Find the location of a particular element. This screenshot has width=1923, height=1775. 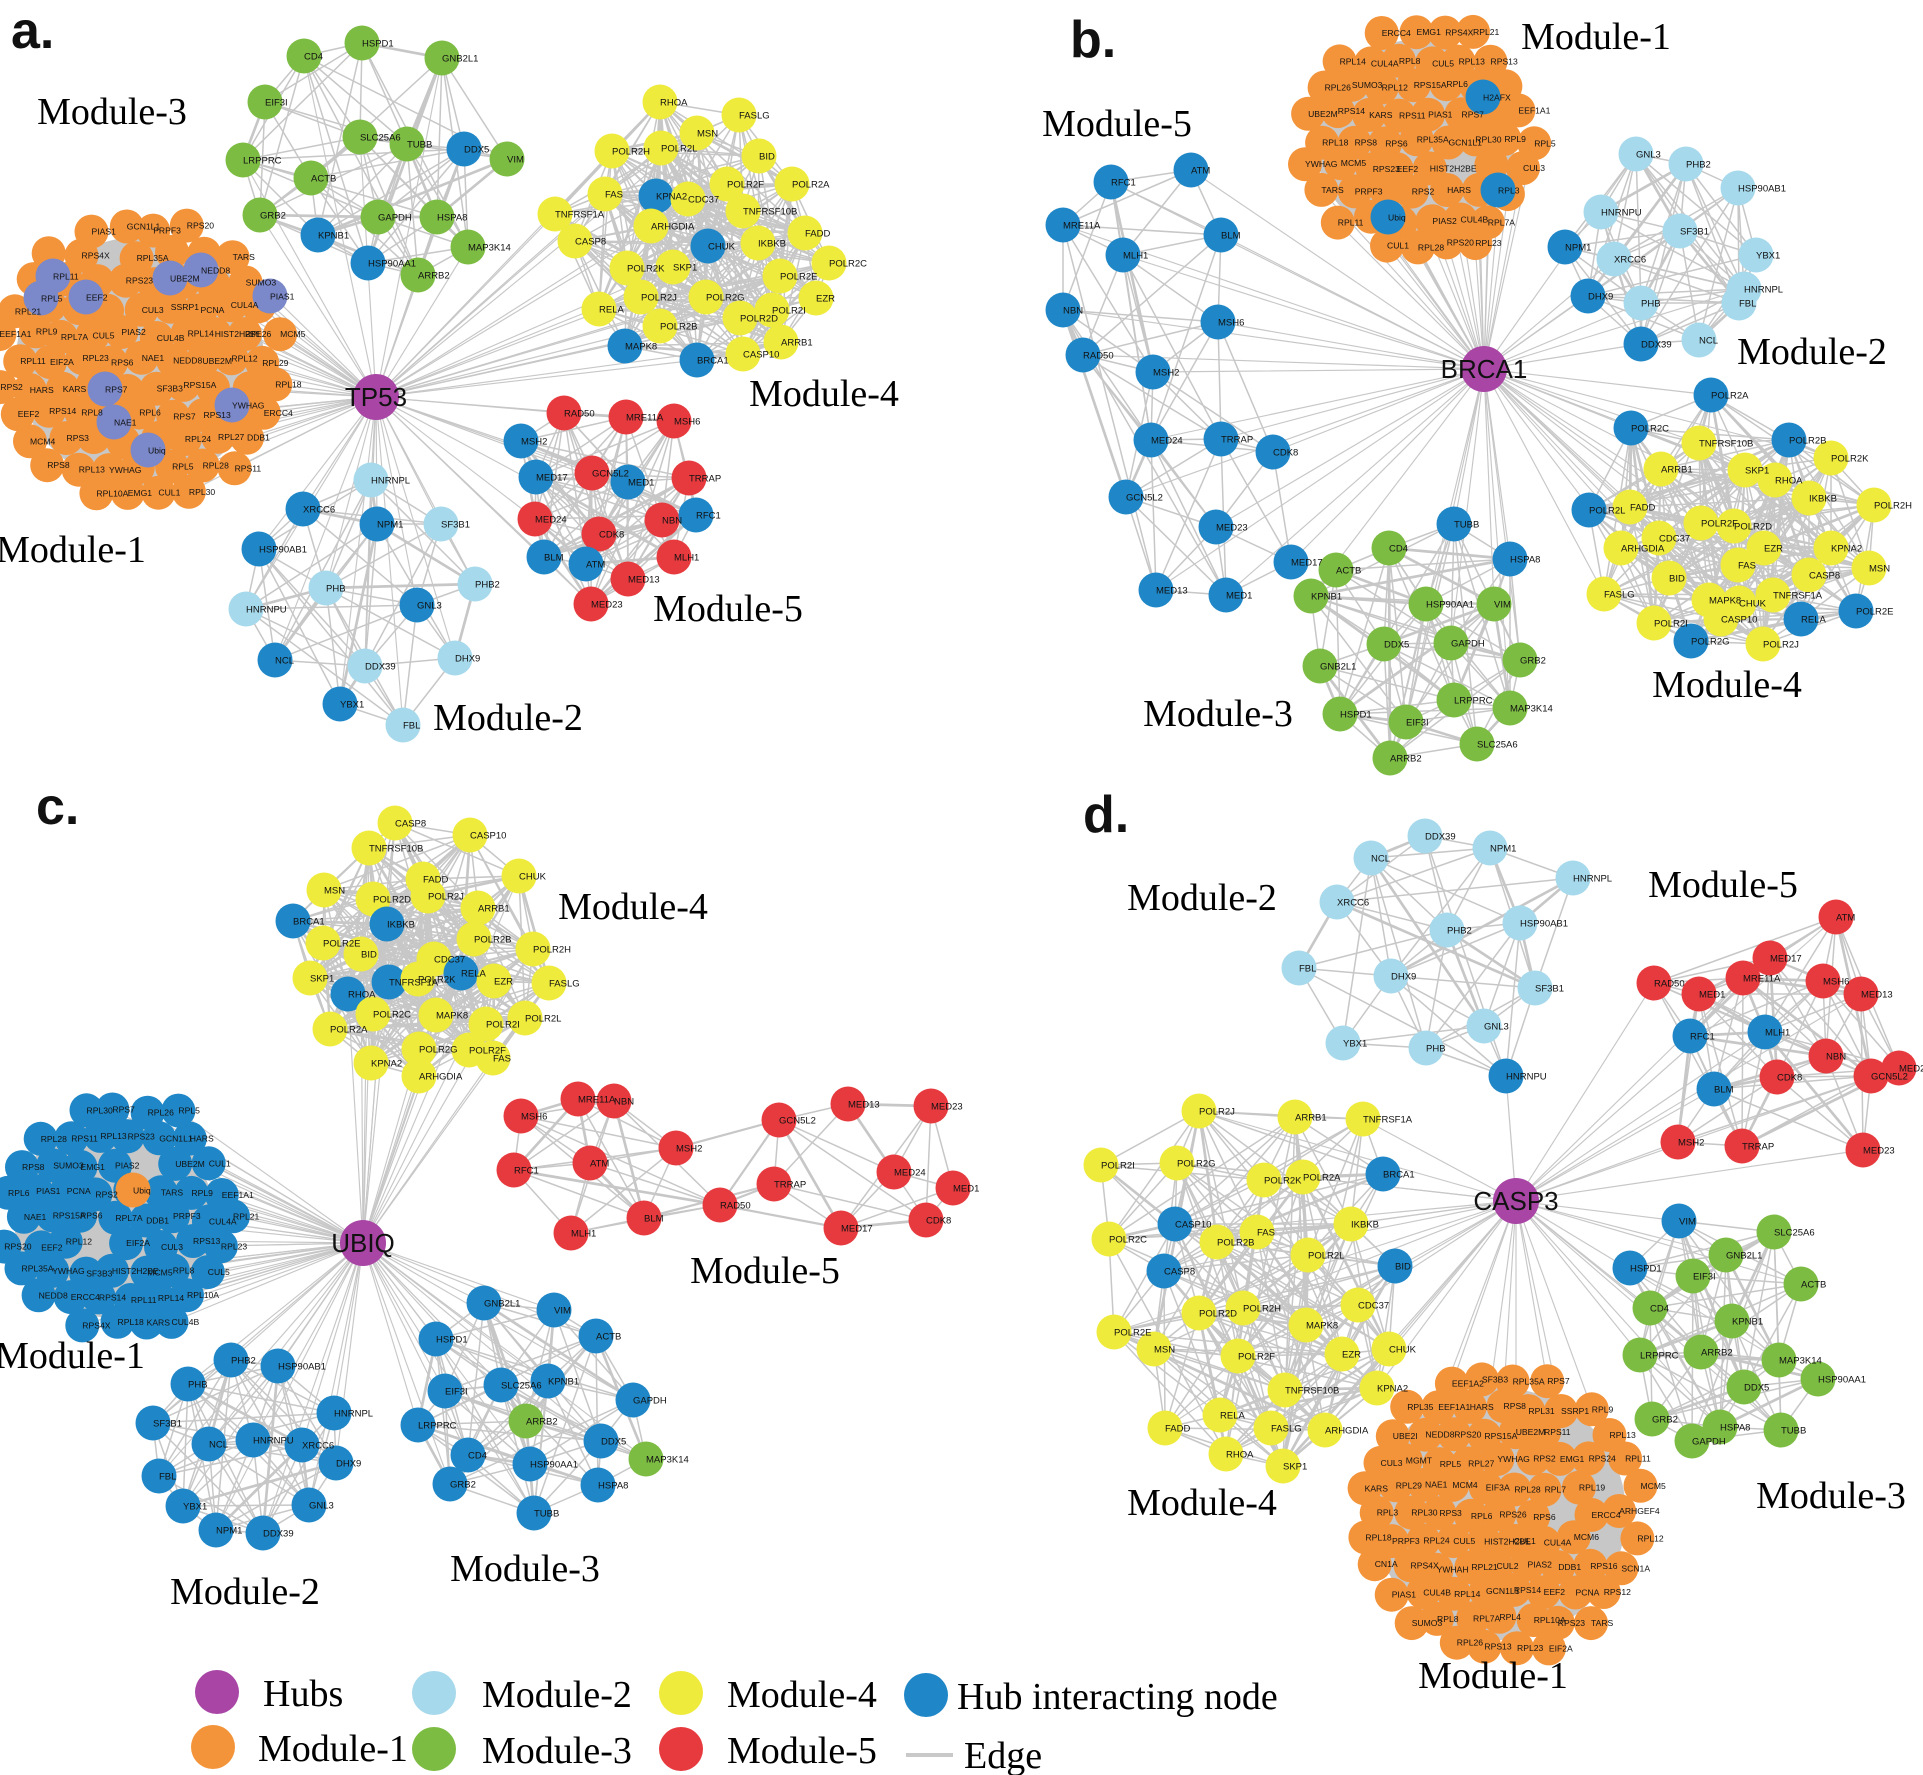

svg-text: EZR is located at coordinates (1773, 548).